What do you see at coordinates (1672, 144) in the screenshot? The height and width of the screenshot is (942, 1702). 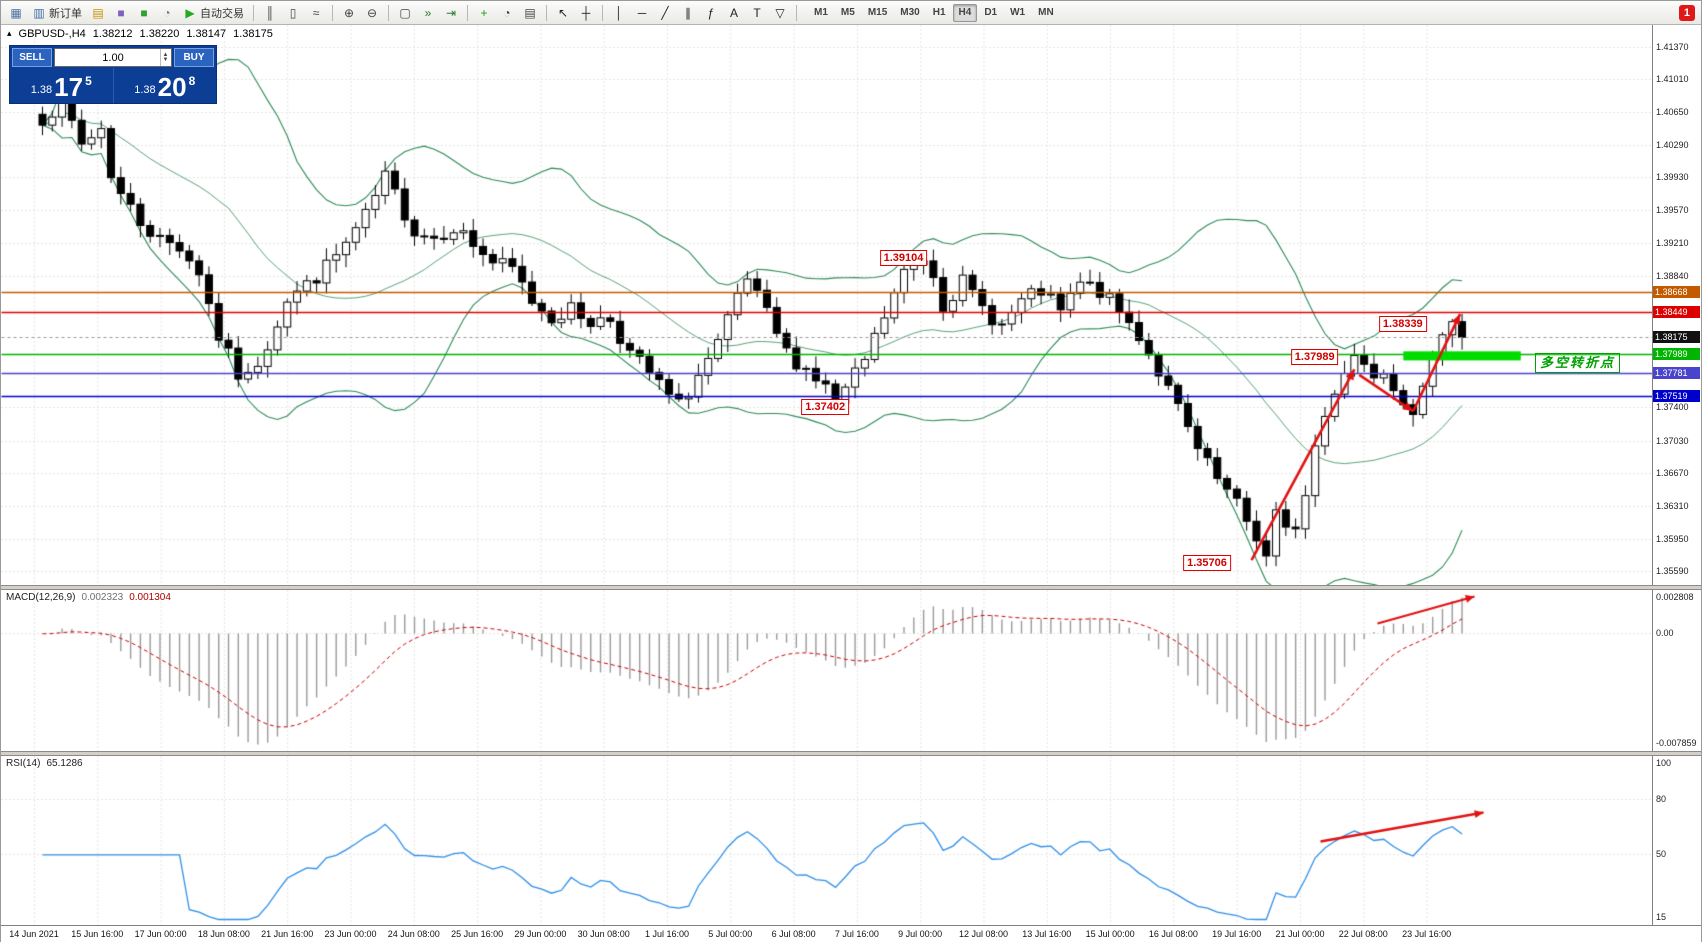 I see `price-axis-tick: 1.40290` at bounding box center [1672, 144].